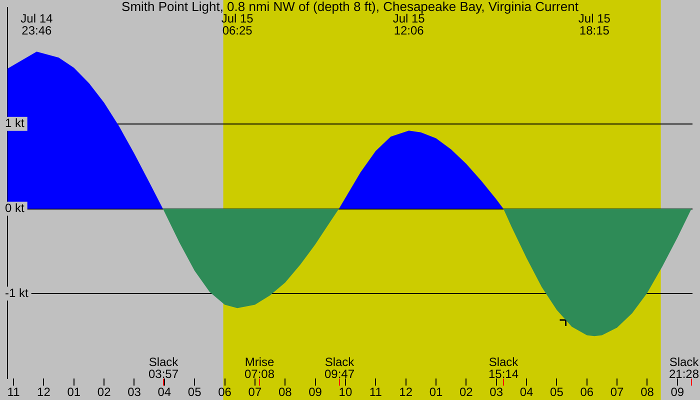 This screenshot has height=400, width=700. What do you see at coordinates (504, 367) in the screenshot?
I see `ref-line-label: Slack 15:14` at bounding box center [504, 367].